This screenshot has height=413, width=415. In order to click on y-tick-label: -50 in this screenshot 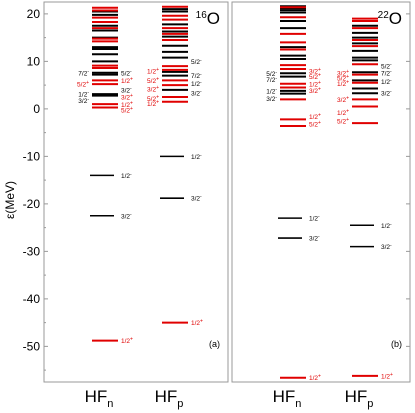, I will do `click(32, 346)`.